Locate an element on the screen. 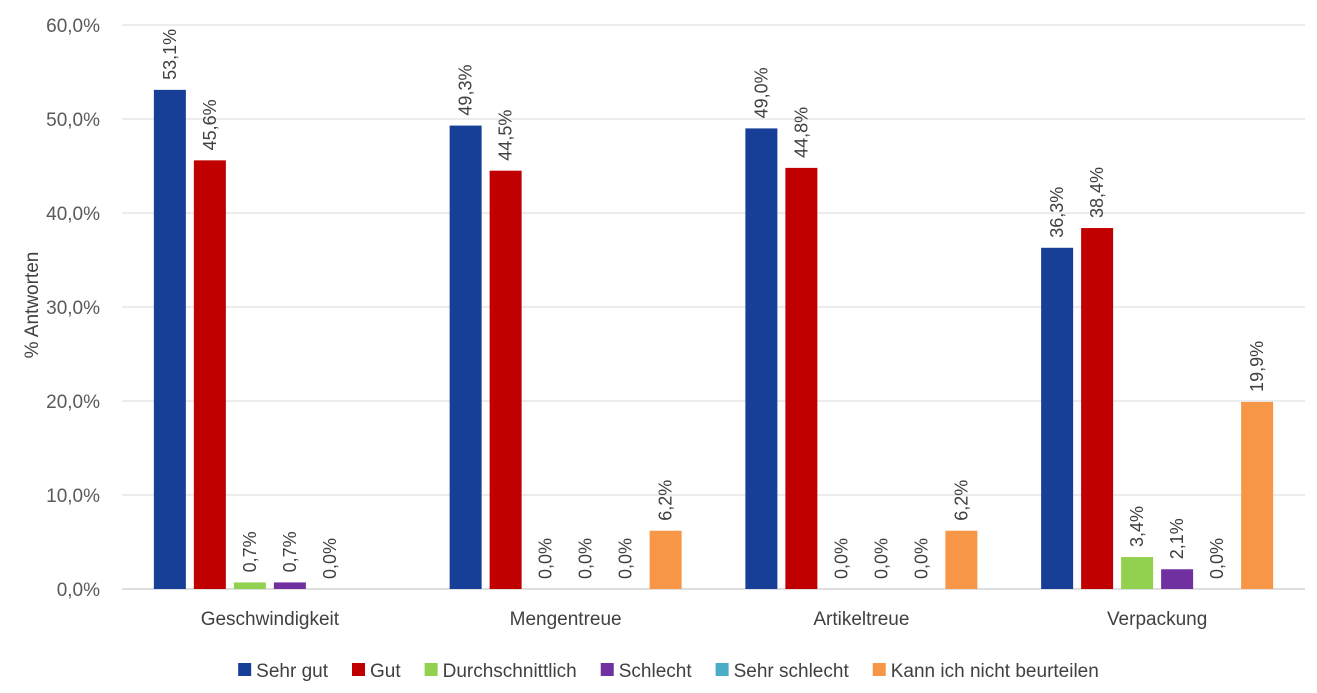  legend-item: Gut is located at coordinates (376, 671).